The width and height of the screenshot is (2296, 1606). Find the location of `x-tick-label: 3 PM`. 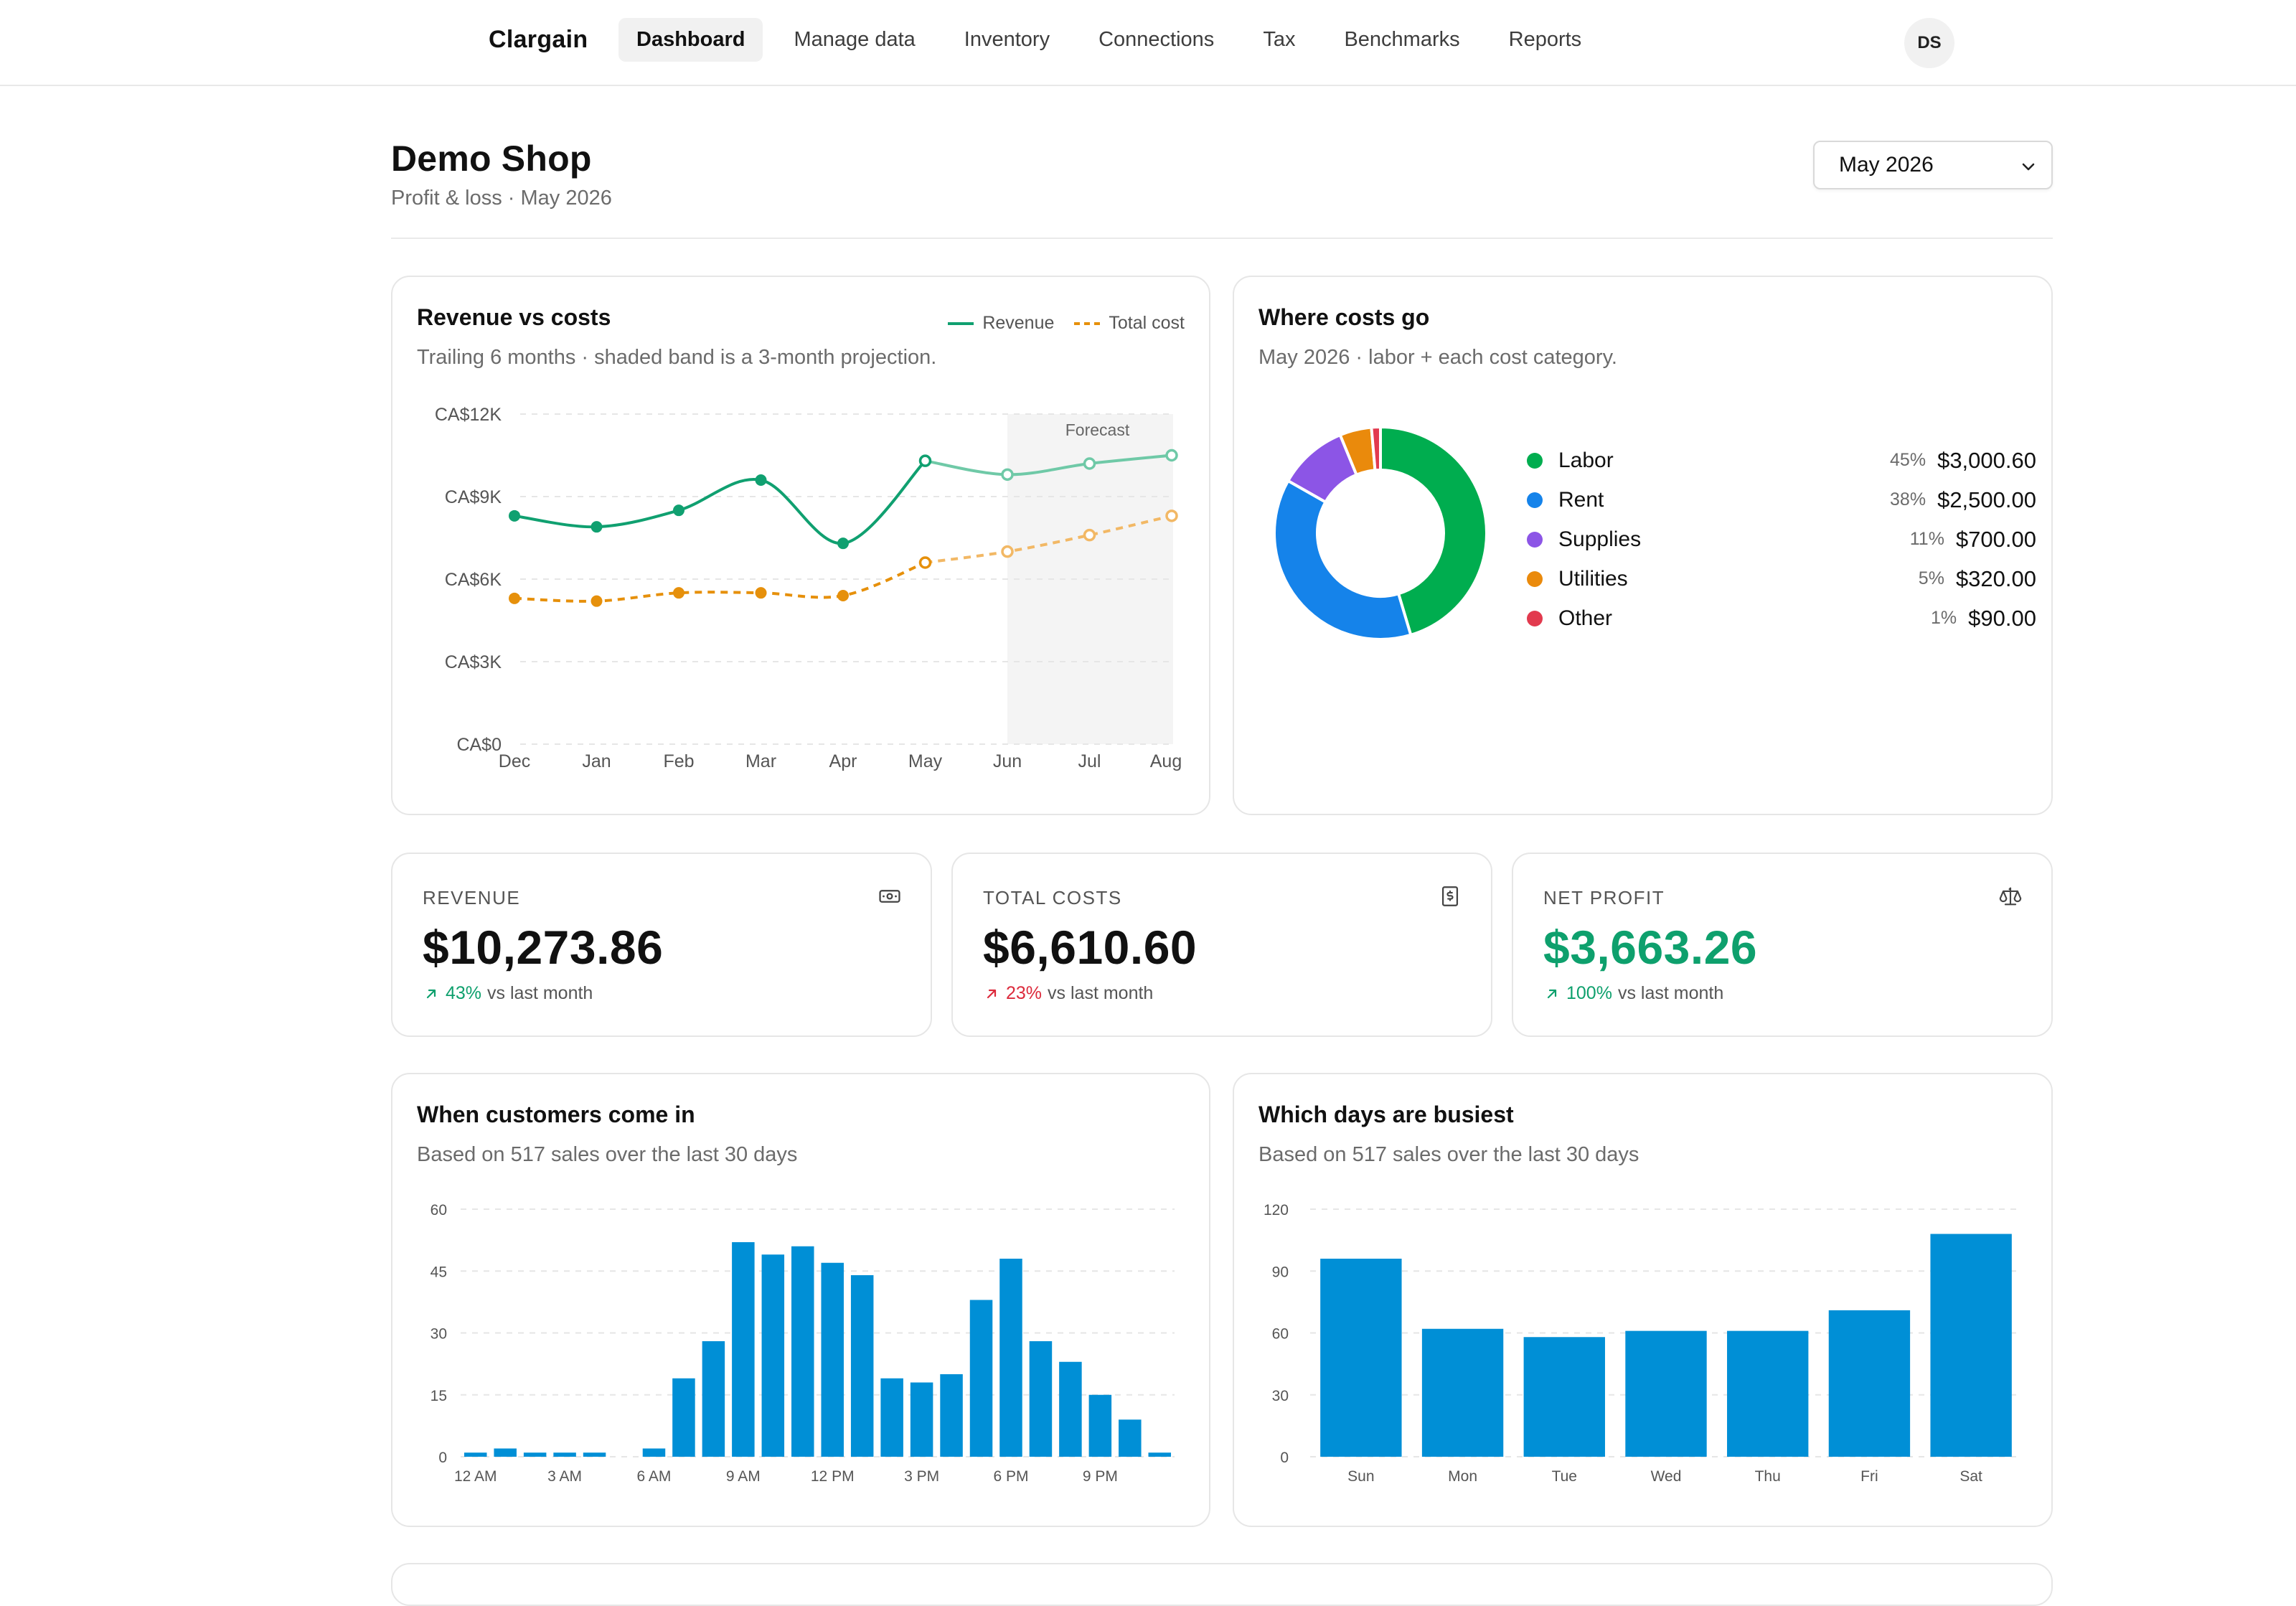

x-tick-label: 3 PM is located at coordinates (922, 1476).